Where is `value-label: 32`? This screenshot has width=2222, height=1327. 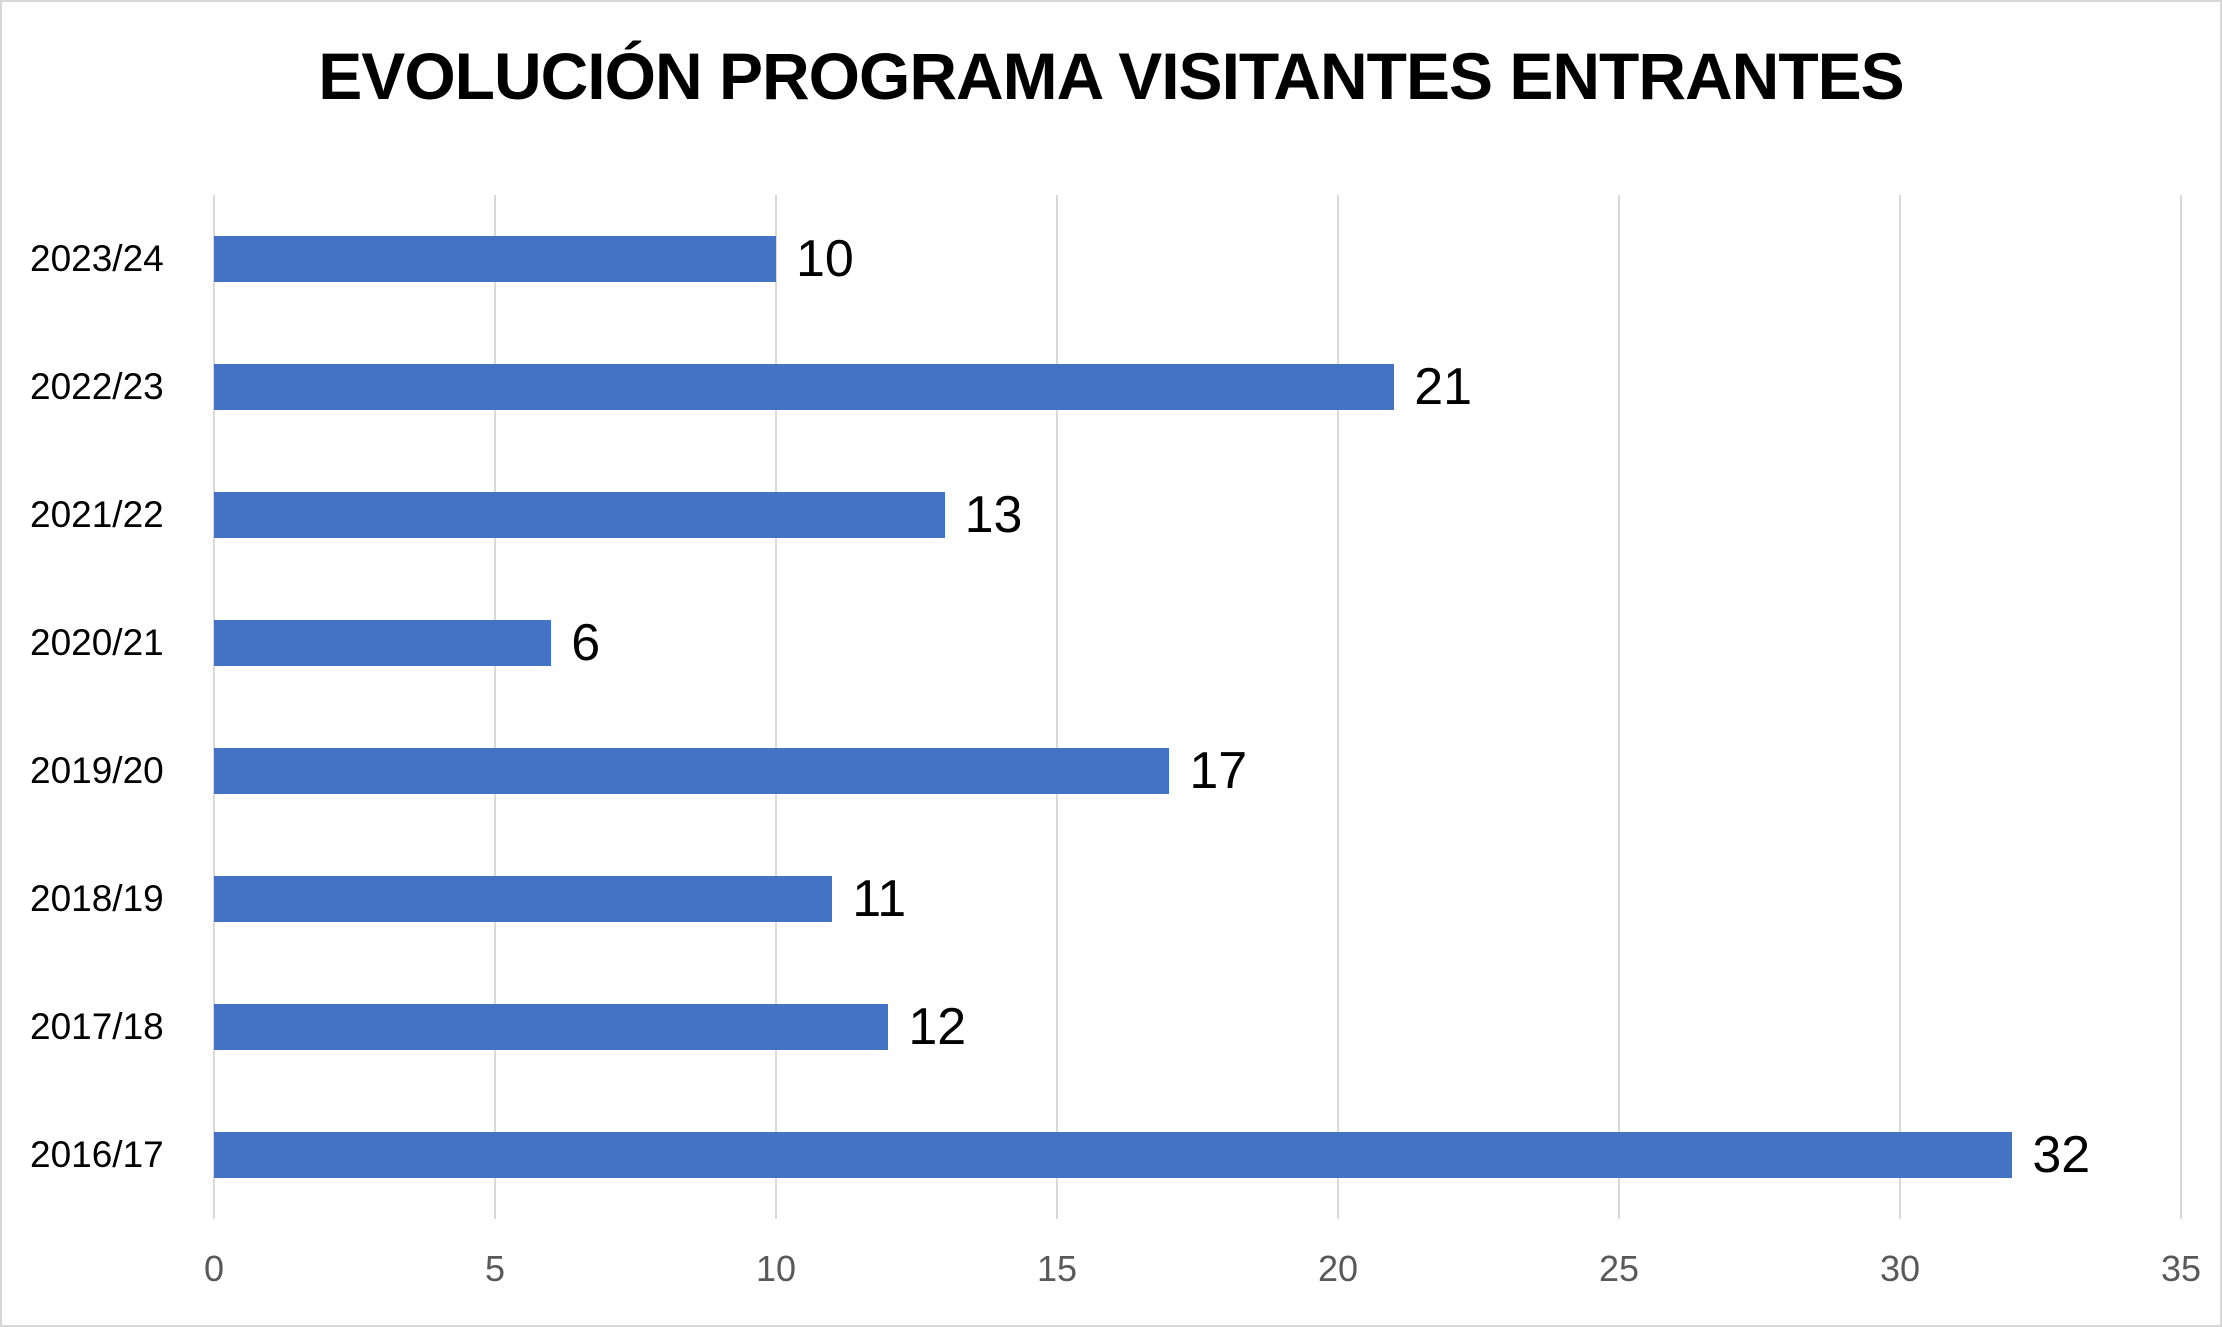
value-label: 32 is located at coordinates (2061, 1155).